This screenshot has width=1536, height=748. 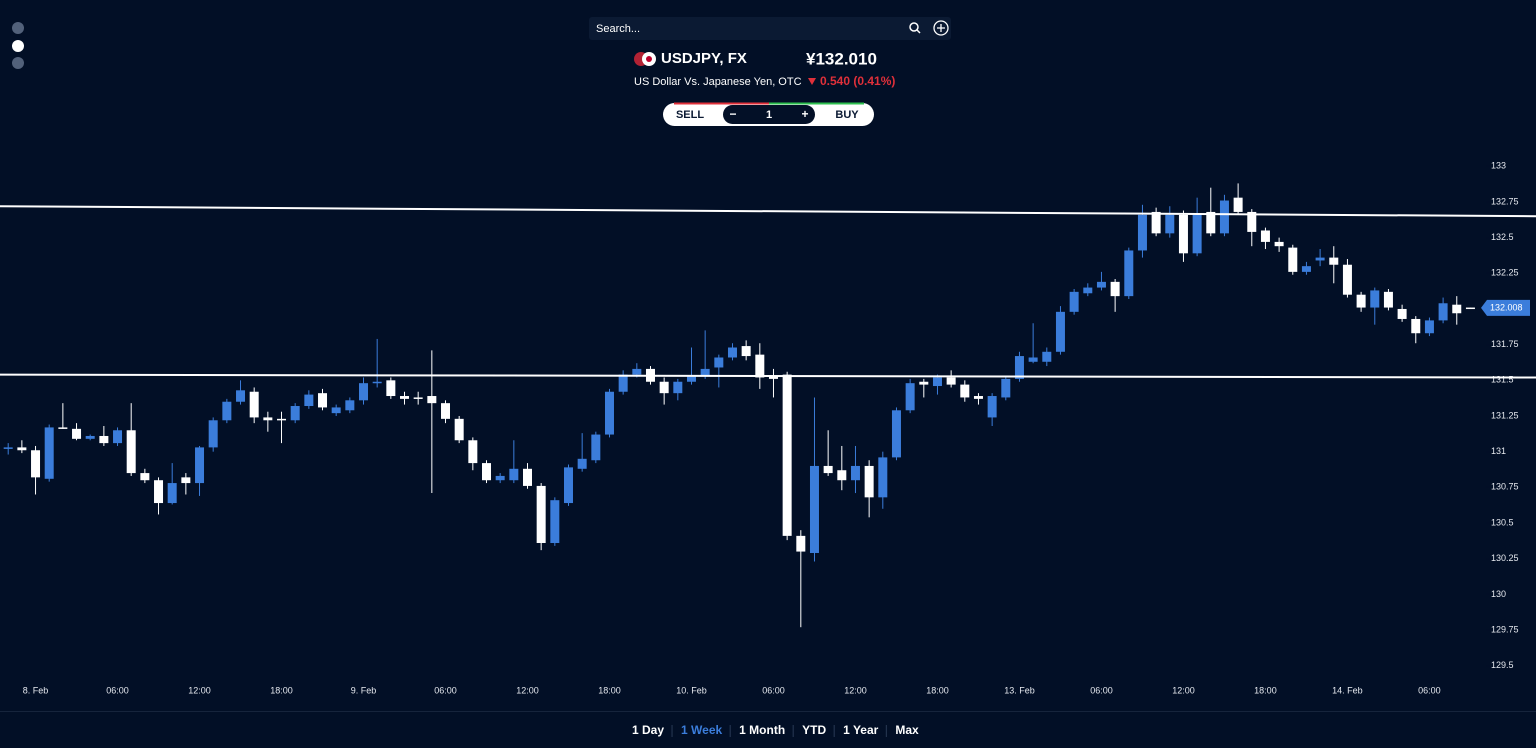 I want to click on y-tick-label: 131.5, so click(x=1502, y=380).